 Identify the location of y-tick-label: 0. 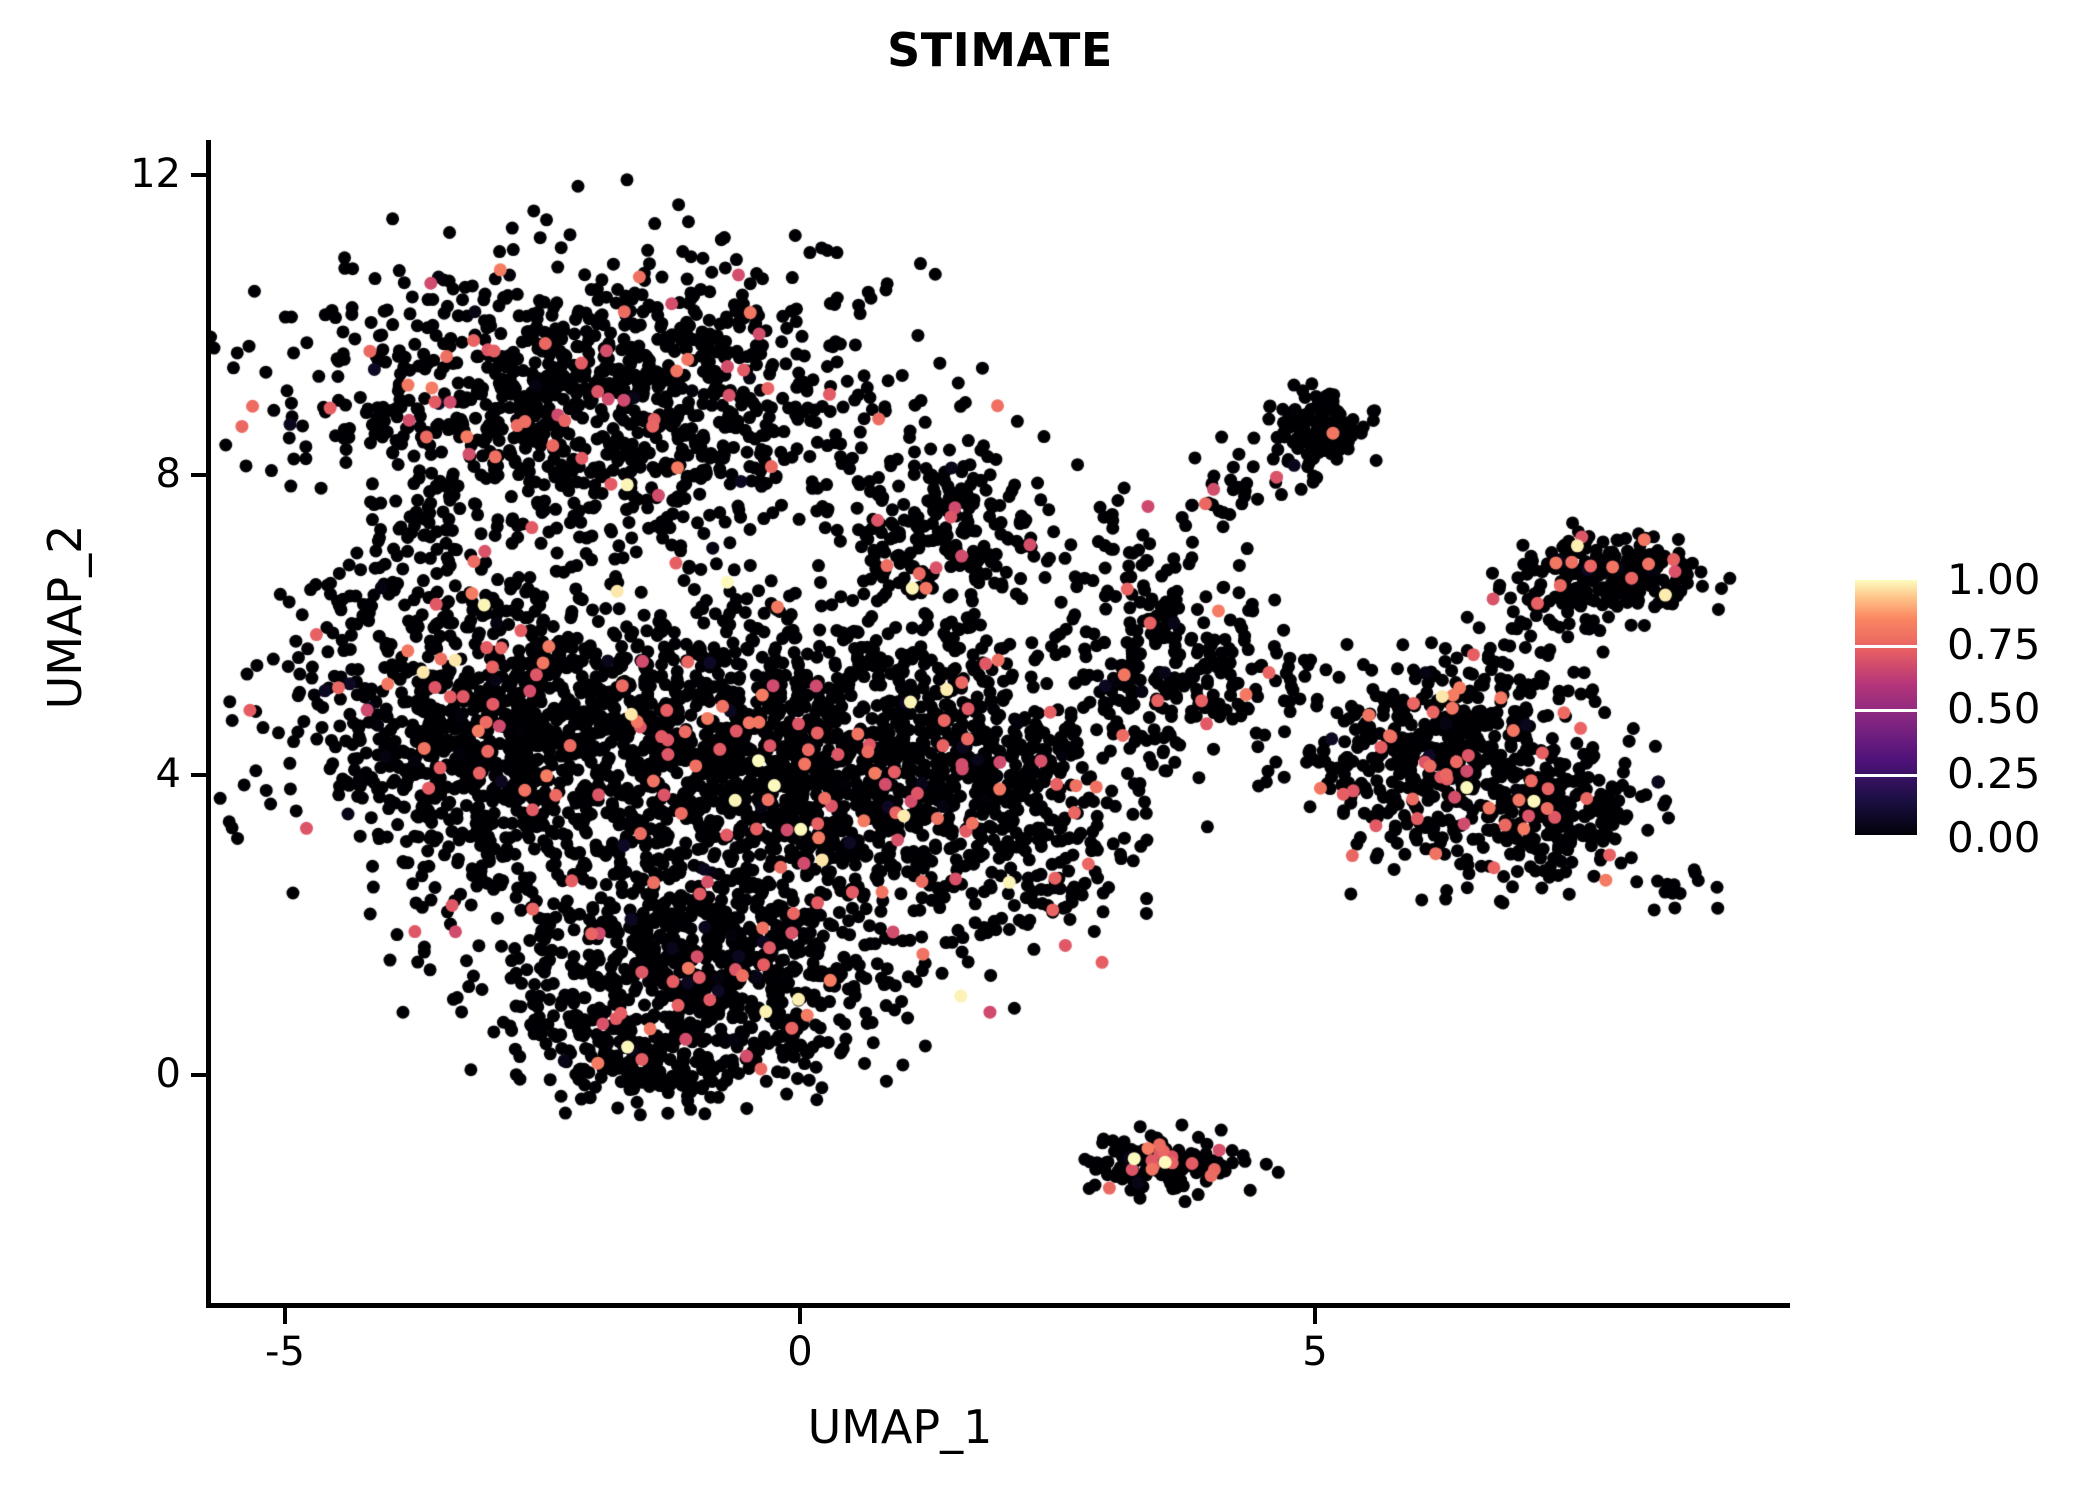
(168, 1074).